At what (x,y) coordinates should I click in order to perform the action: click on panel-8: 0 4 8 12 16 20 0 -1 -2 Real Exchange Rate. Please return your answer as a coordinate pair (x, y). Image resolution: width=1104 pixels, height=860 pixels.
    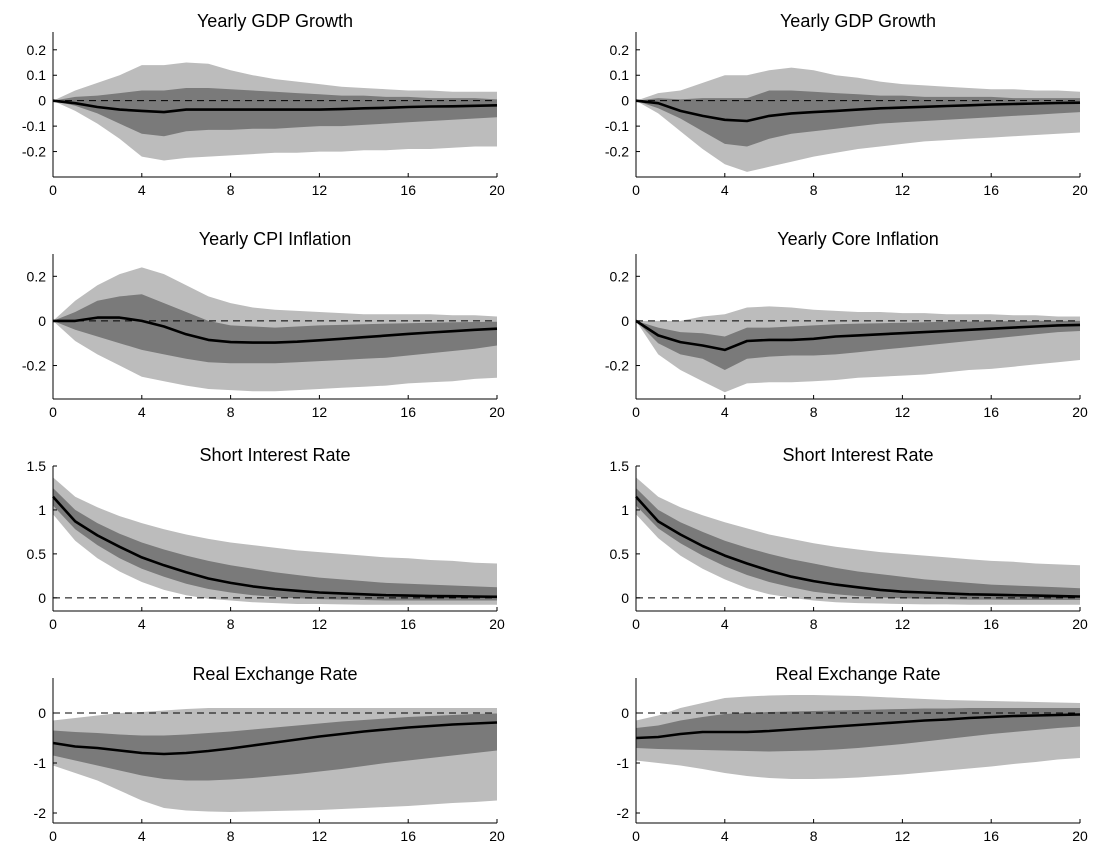
    Looking at the image, I should click on (852, 754).